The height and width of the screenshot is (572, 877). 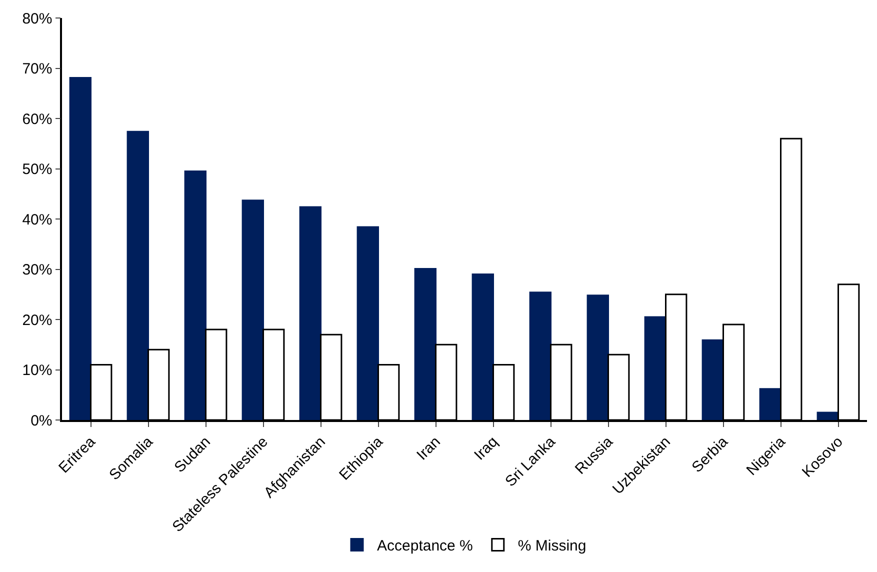 What do you see at coordinates (37, 19) in the screenshot?
I see `y-tick-label: 80%` at bounding box center [37, 19].